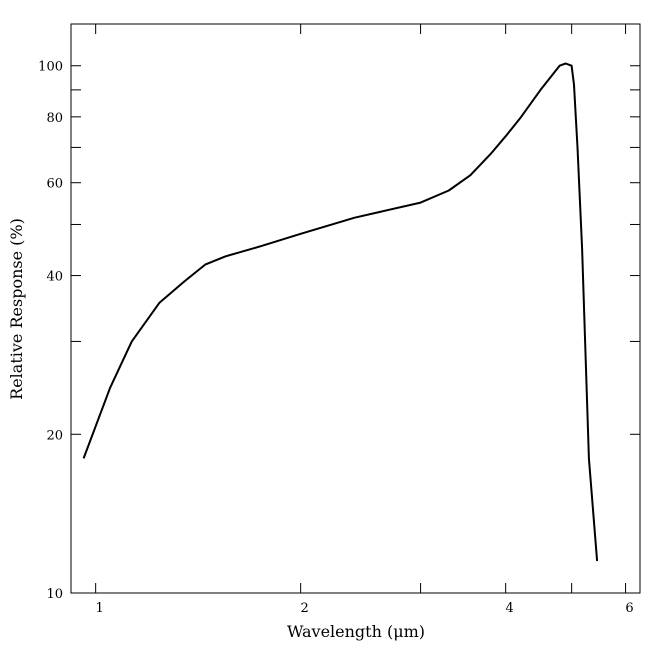 The width and height of the screenshot is (659, 653). Describe the element at coordinates (305, 608) in the screenshot. I see `x-tick-label: 2` at that location.